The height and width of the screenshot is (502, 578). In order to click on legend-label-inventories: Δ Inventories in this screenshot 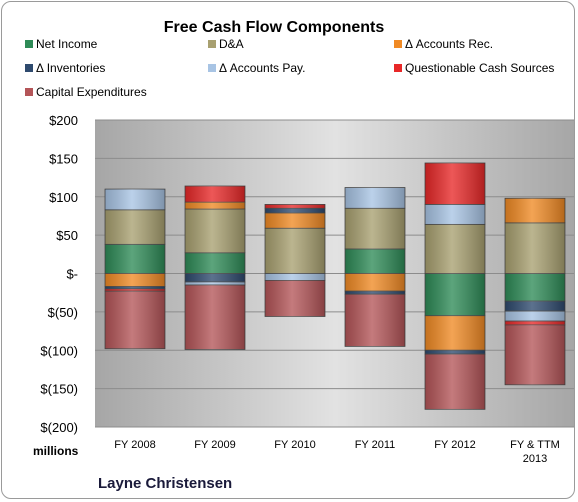, I will do `click(70, 68)`.